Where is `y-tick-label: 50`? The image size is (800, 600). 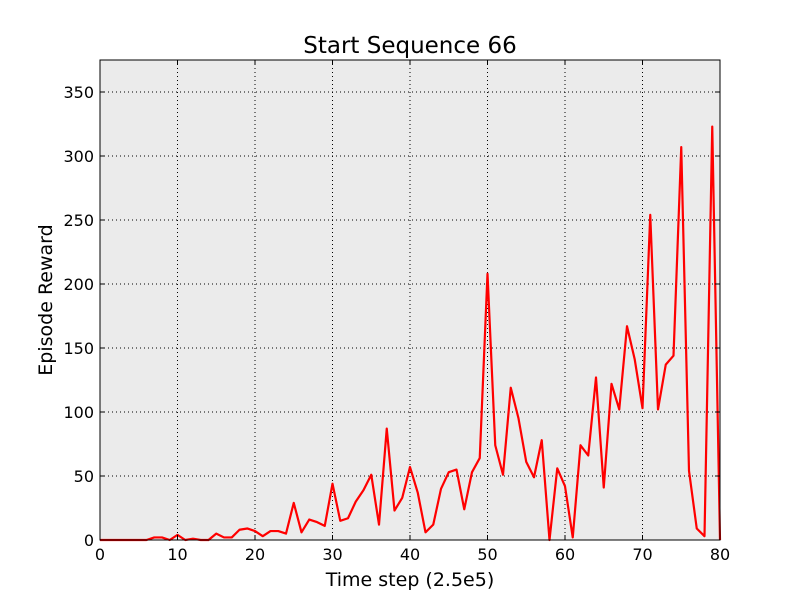
y-tick-label: 50 is located at coordinates (84, 476).